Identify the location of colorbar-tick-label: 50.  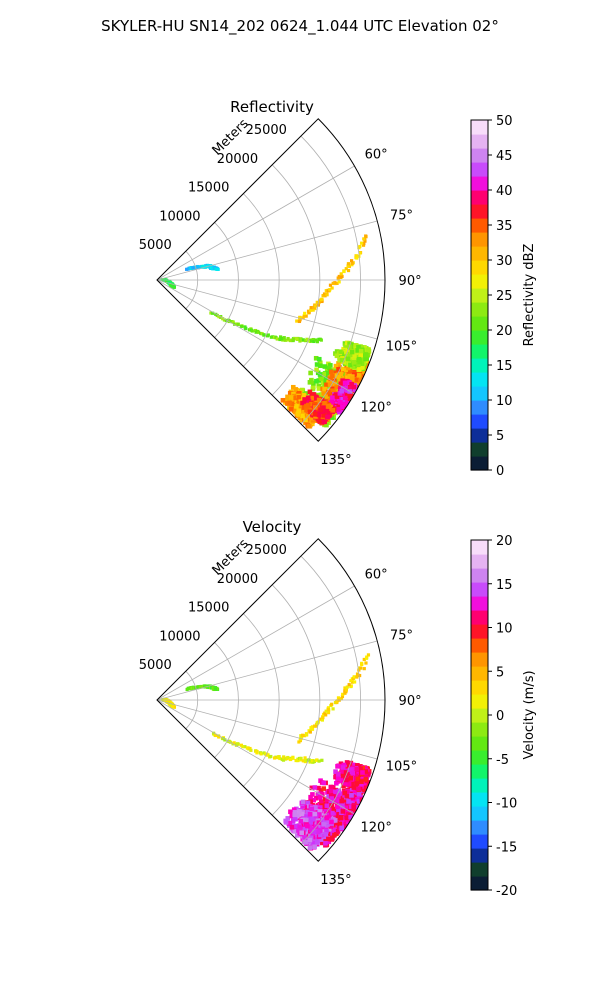
(504, 121).